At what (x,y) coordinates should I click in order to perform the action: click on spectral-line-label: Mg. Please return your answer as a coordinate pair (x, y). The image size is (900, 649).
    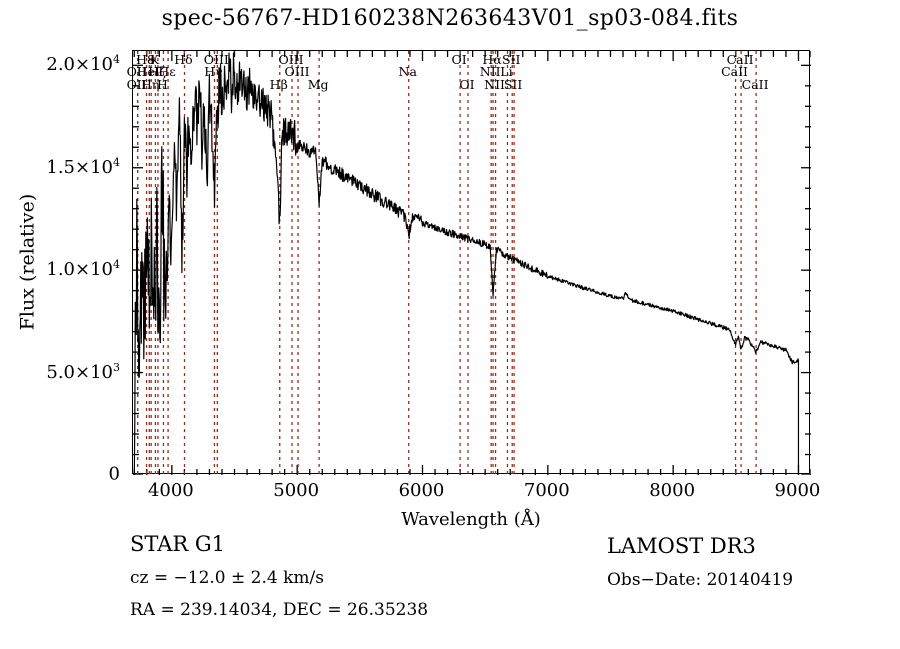
    Looking at the image, I should click on (318, 84).